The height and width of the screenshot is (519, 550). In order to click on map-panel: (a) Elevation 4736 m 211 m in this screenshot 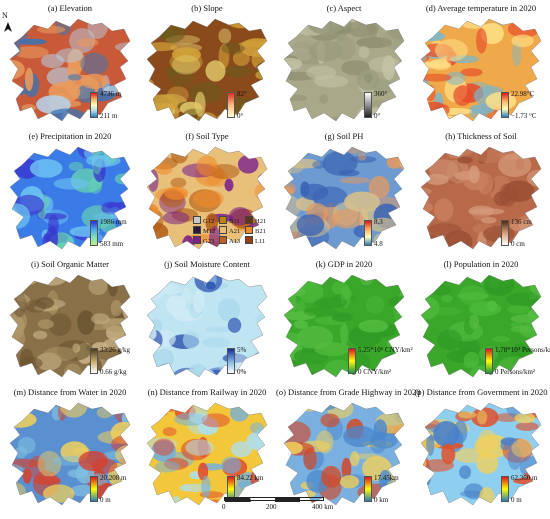, I will do `click(70, 66)`.